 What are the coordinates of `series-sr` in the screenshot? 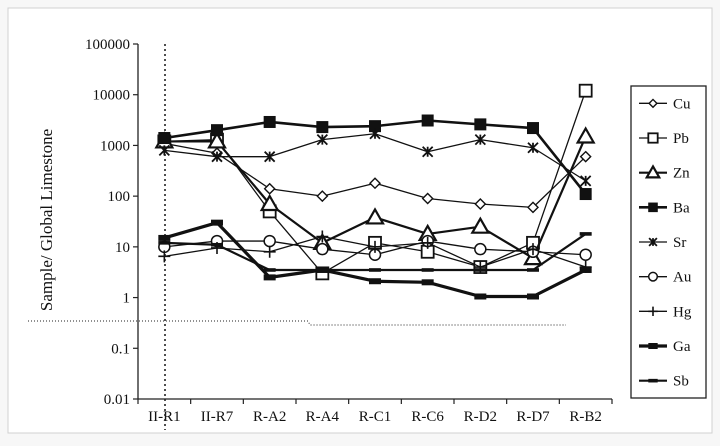 It's located at (375, 157).